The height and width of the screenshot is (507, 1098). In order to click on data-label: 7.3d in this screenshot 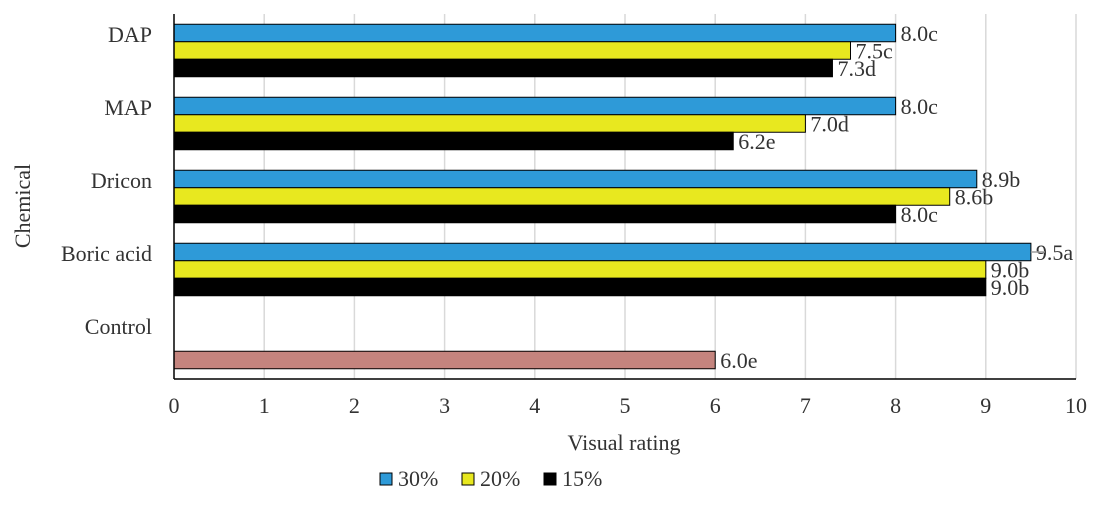, I will do `click(856, 68)`.